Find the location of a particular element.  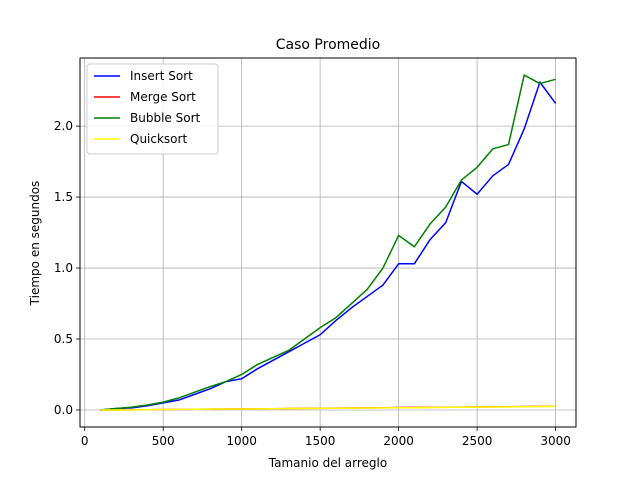

y-axis-label: Tiempo en segundos is located at coordinates (35, 244).